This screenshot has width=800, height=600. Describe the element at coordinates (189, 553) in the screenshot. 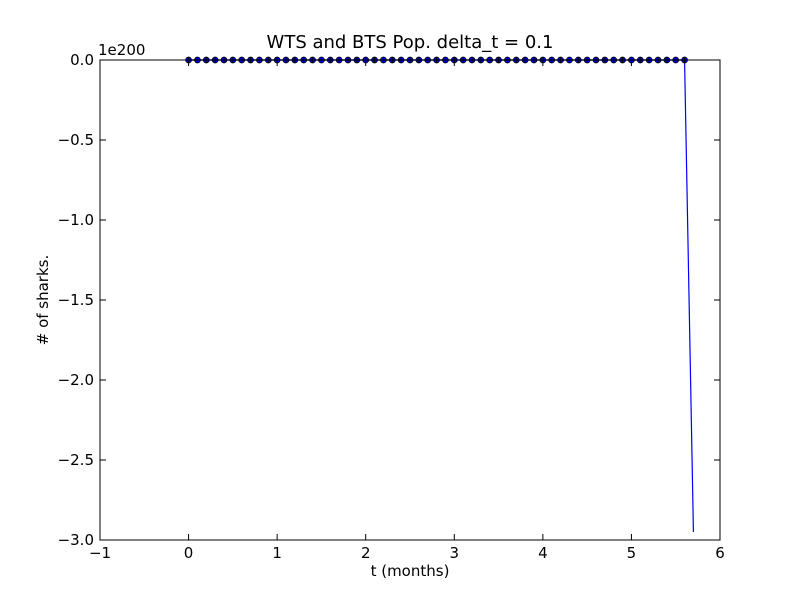

I see `x-tick-label: 0` at that location.